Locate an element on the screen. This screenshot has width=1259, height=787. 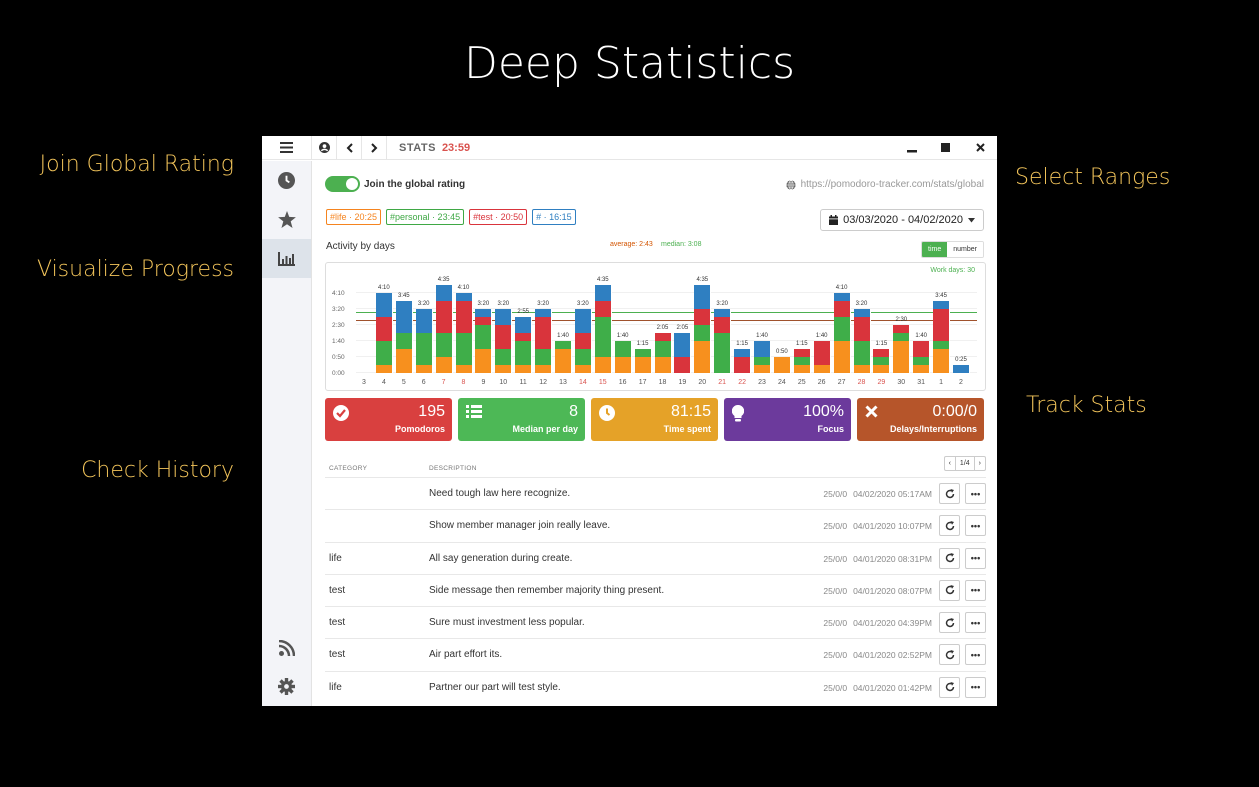
bar-total-label: 4:35 is located at coordinates (443, 280).